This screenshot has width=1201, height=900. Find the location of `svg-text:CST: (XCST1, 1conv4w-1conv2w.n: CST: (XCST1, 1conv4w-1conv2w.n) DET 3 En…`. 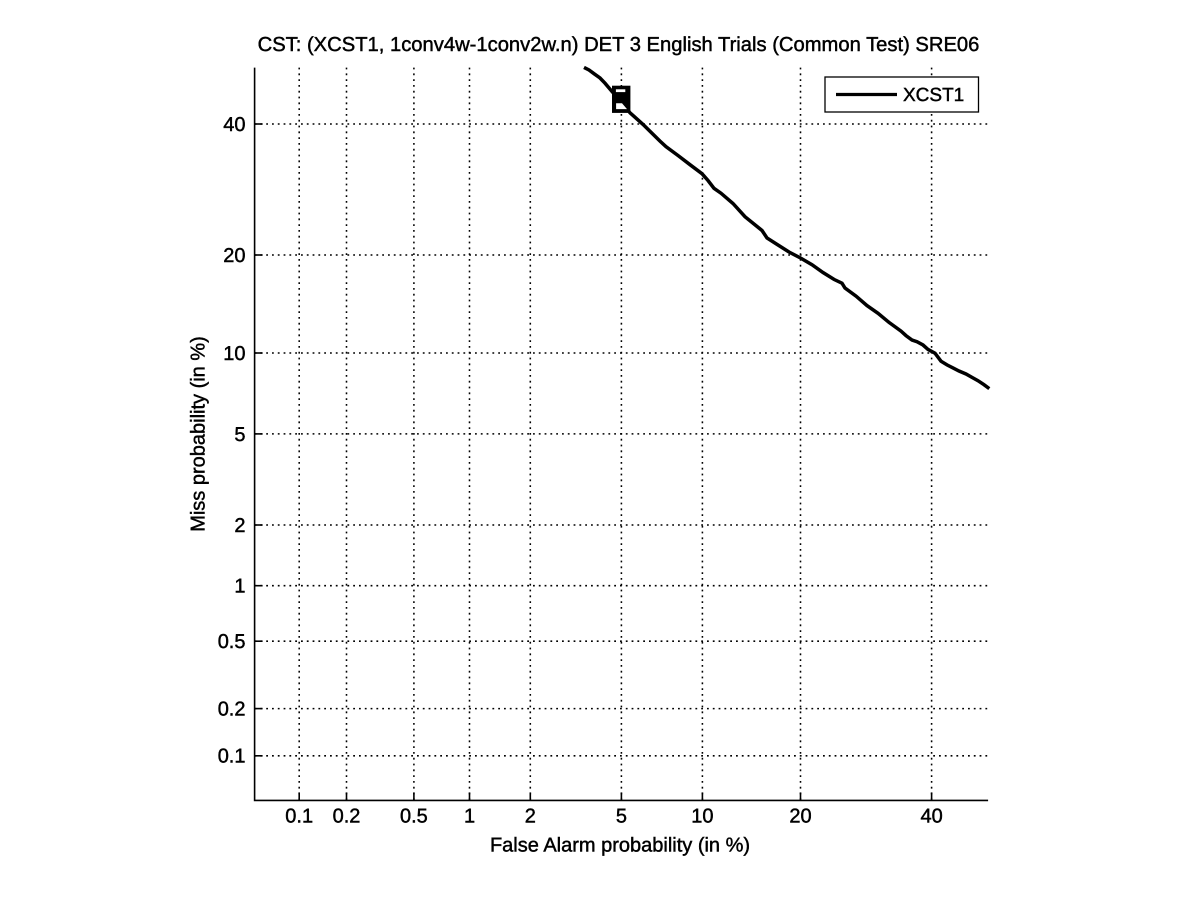

svg-text:CST: (XCST1, 1conv4w-1conv2w.n: CST: (XCST1, 1conv4w-1conv2w.n) DET 3 En… is located at coordinates (619, 45).